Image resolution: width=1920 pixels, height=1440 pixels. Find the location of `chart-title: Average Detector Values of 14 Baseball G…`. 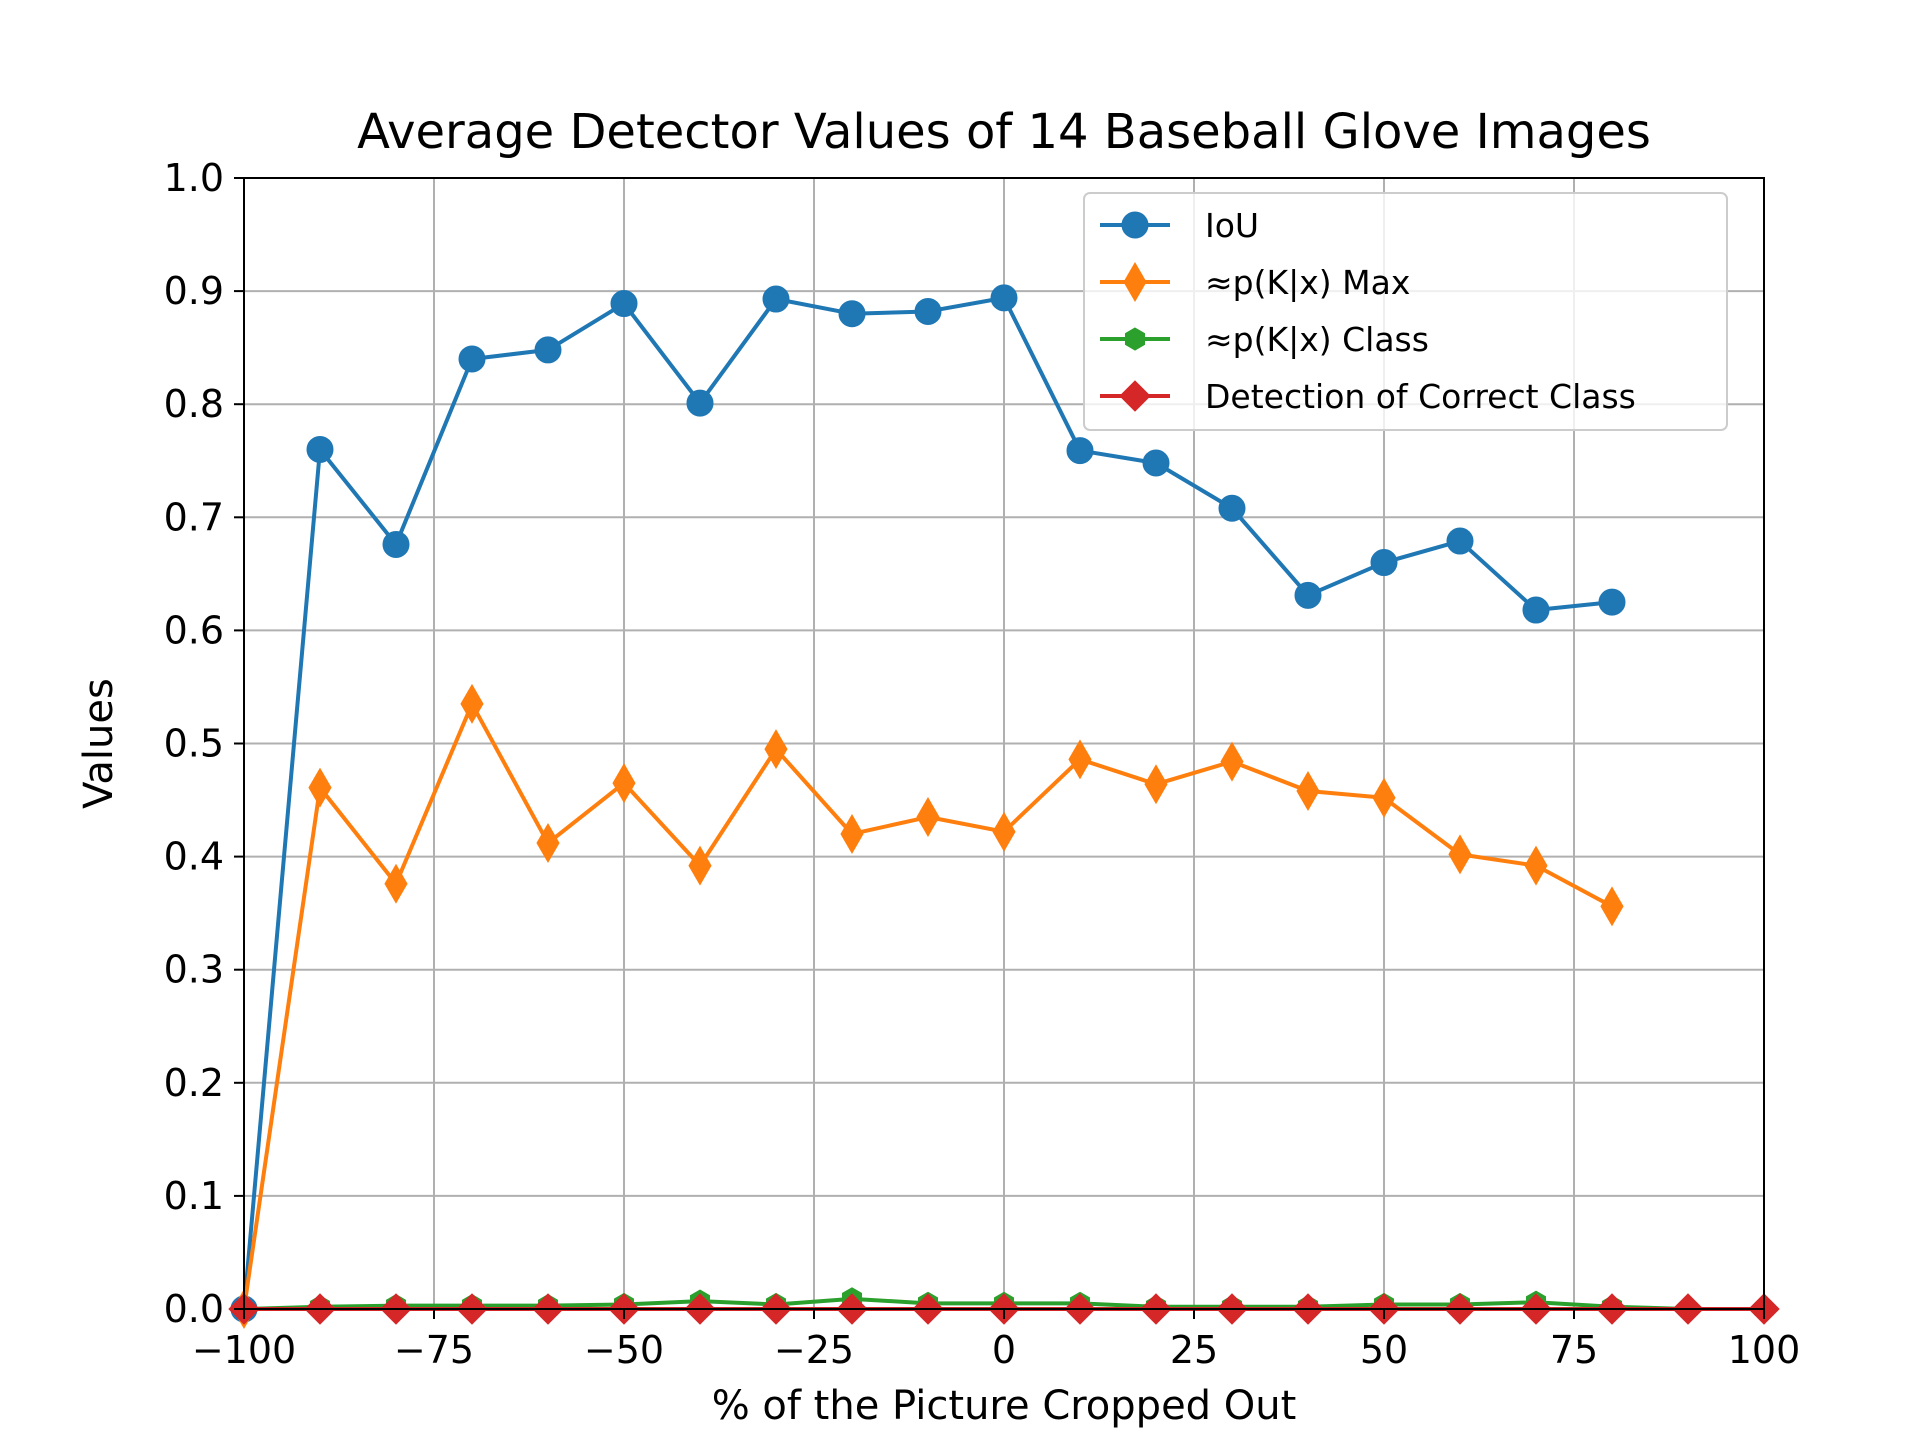

chart-title: Average Detector Values of 14 Baseball G… is located at coordinates (1004, 132).